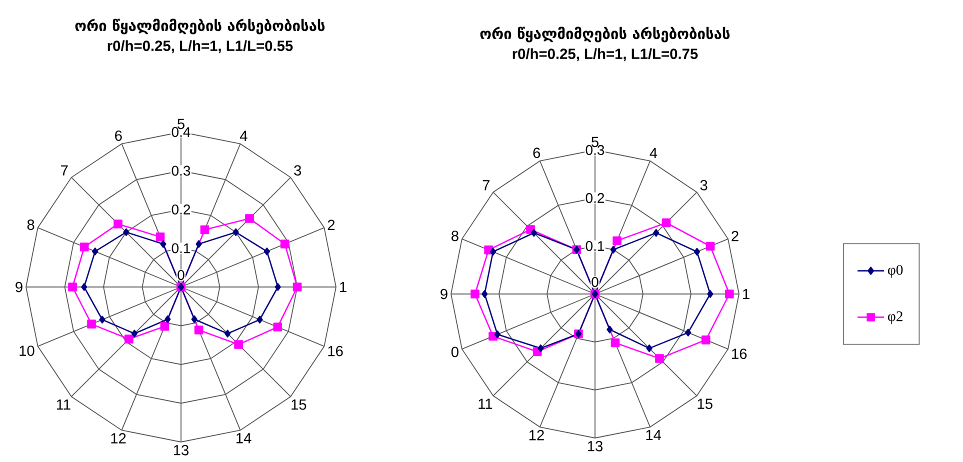 This screenshot has width=963, height=462. Describe the element at coordinates (895, 271) in the screenshot. I see `legend-label: φ0` at that location.